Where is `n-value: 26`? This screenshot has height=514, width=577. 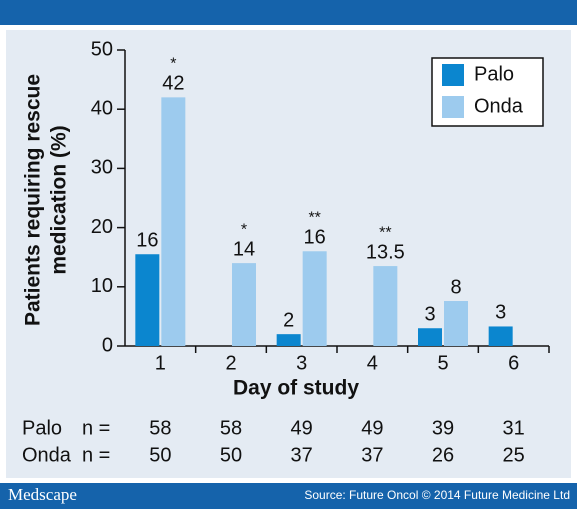
n-value: 26 is located at coordinates (443, 455).